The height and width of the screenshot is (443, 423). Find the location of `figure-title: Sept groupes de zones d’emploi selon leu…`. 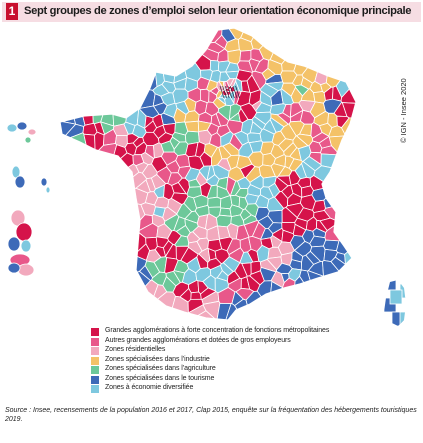

figure-title: Sept groupes de zones d’emploi selon leu… is located at coordinates (218, 11).